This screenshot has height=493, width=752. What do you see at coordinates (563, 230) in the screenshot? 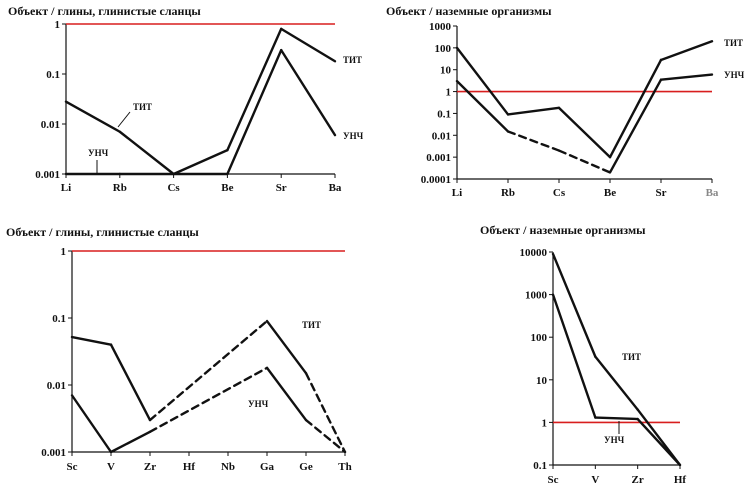
I see `chart-4-title: Объект / наземные организмы` at bounding box center [563, 230].